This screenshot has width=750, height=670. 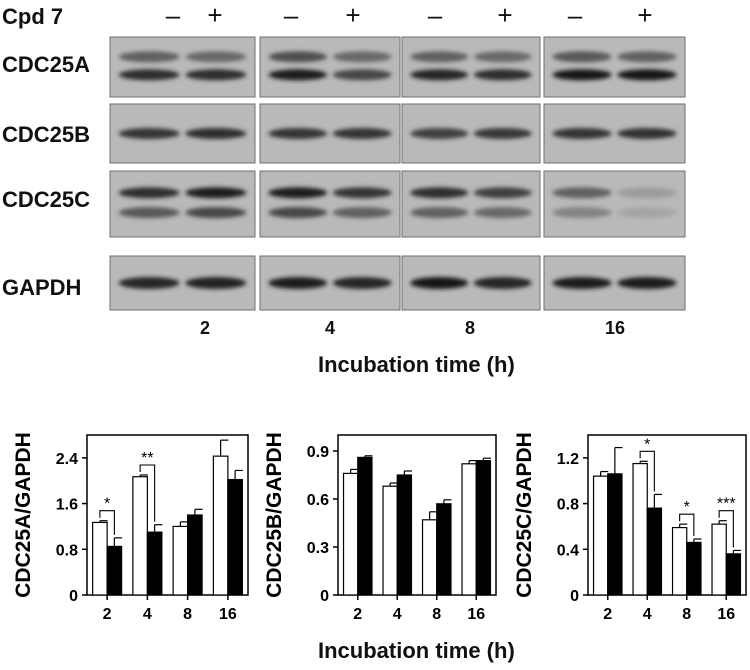 I want to click on y-axis-label: CDC25C/GAPDH, so click(x=524, y=515).